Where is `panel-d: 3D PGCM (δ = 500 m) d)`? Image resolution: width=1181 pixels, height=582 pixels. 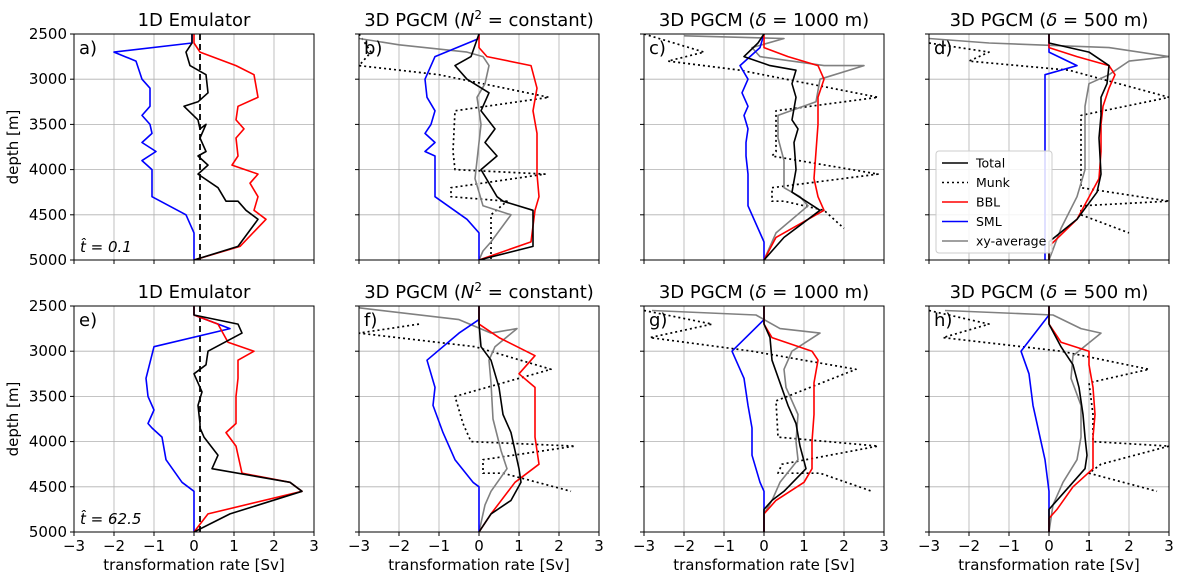 panel-d: 3D PGCM (δ = 500 m) d) is located at coordinates (1047, 137).